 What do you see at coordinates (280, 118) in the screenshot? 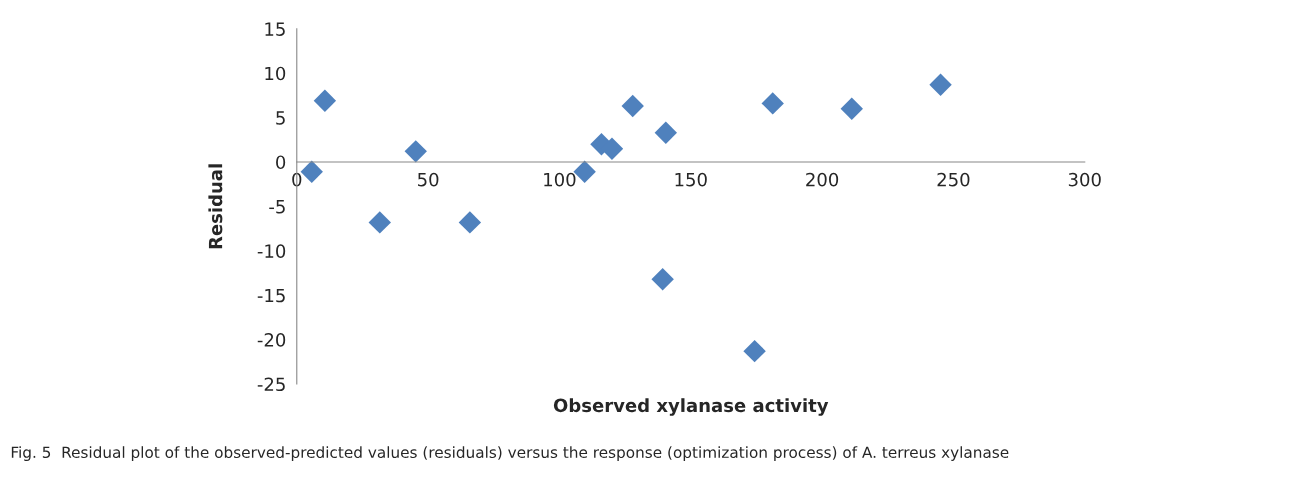
I see `y-tick-label: 5` at bounding box center [280, 118].